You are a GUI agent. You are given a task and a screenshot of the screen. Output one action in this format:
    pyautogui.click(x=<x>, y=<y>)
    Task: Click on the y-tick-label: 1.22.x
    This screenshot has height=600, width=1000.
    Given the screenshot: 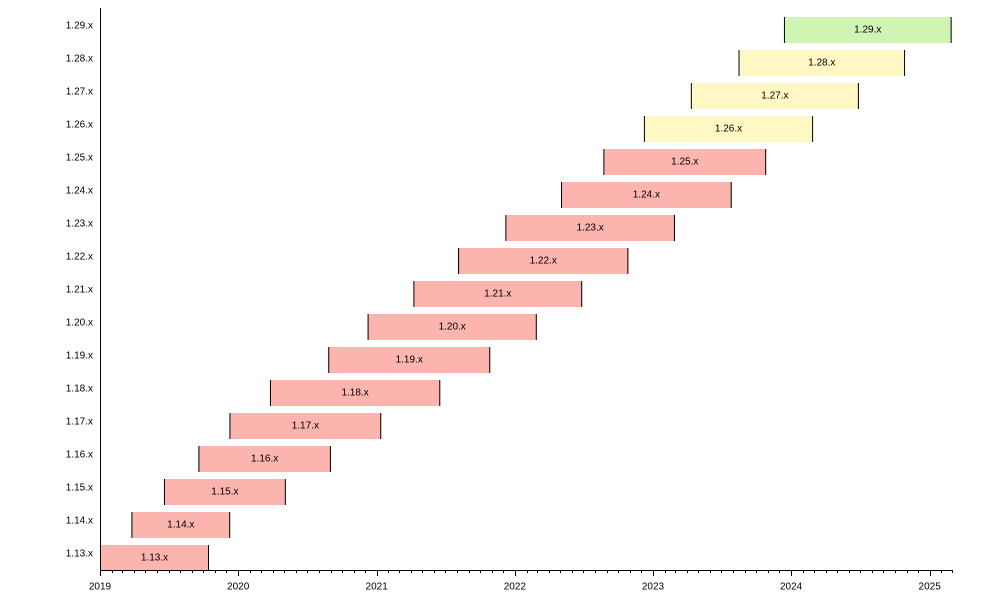 What is the action you would take?
    pyautogui.click(x=79, y=257)
    